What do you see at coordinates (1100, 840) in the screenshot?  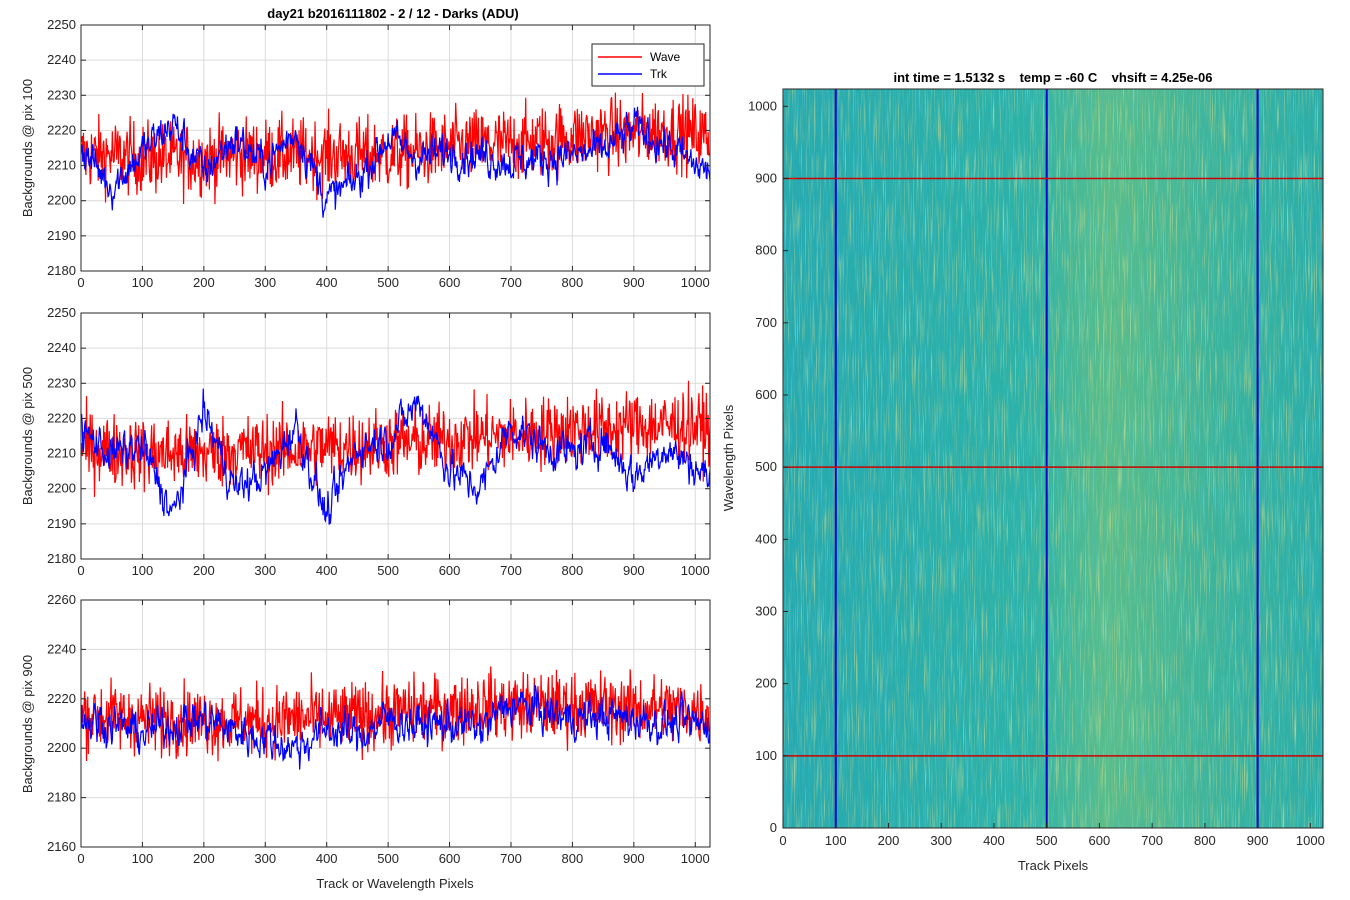 I see `heatmap-x-tick-label: 600` at bounding box center [1100, 840].